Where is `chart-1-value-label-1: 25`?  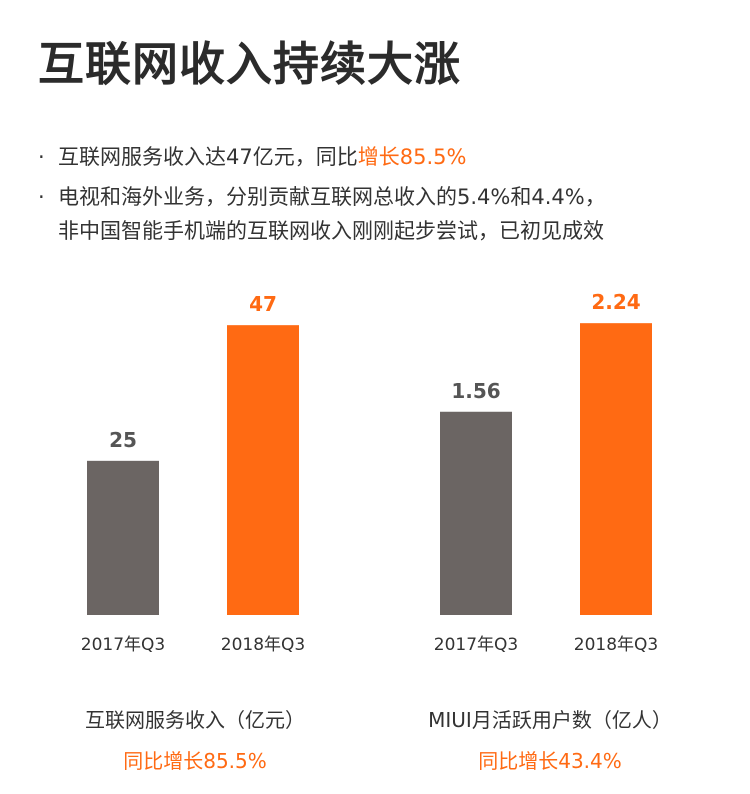
chart-1-value-label-1: 25 is located at coordinates (123, 440).